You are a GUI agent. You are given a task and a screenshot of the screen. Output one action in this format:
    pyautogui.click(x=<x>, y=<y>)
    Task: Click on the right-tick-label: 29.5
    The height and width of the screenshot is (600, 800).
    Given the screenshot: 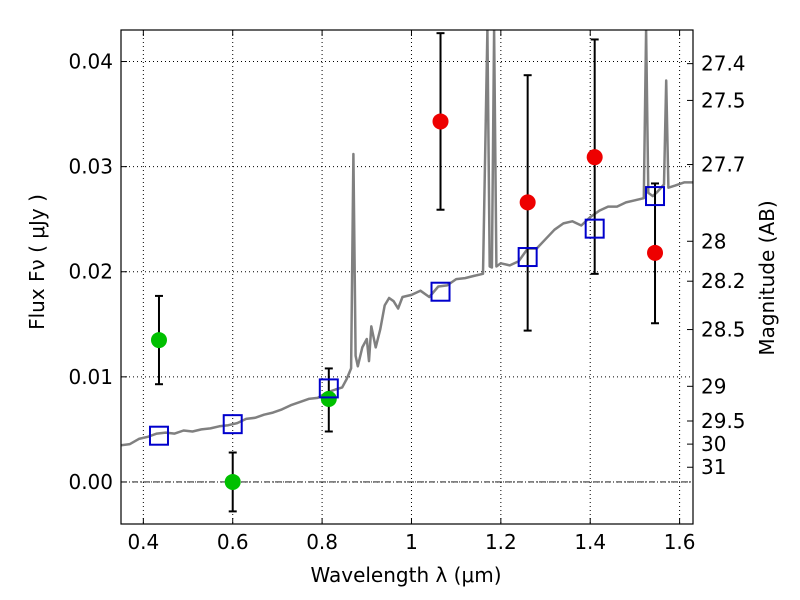 What is the action you would take?
    pyautogui.click(x=723, y=421)
    